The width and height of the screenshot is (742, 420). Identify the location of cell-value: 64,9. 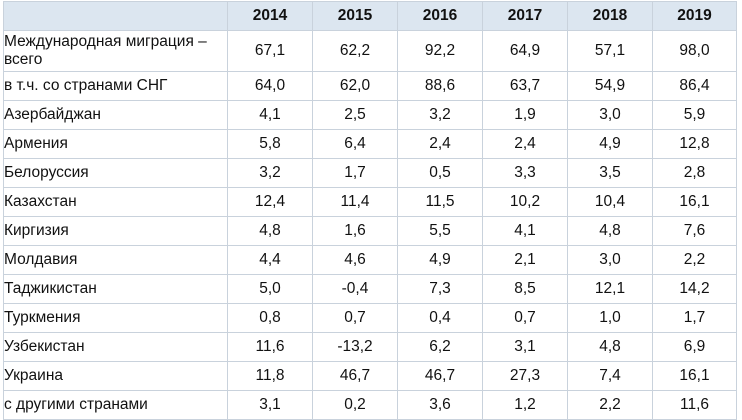
(525, 51).